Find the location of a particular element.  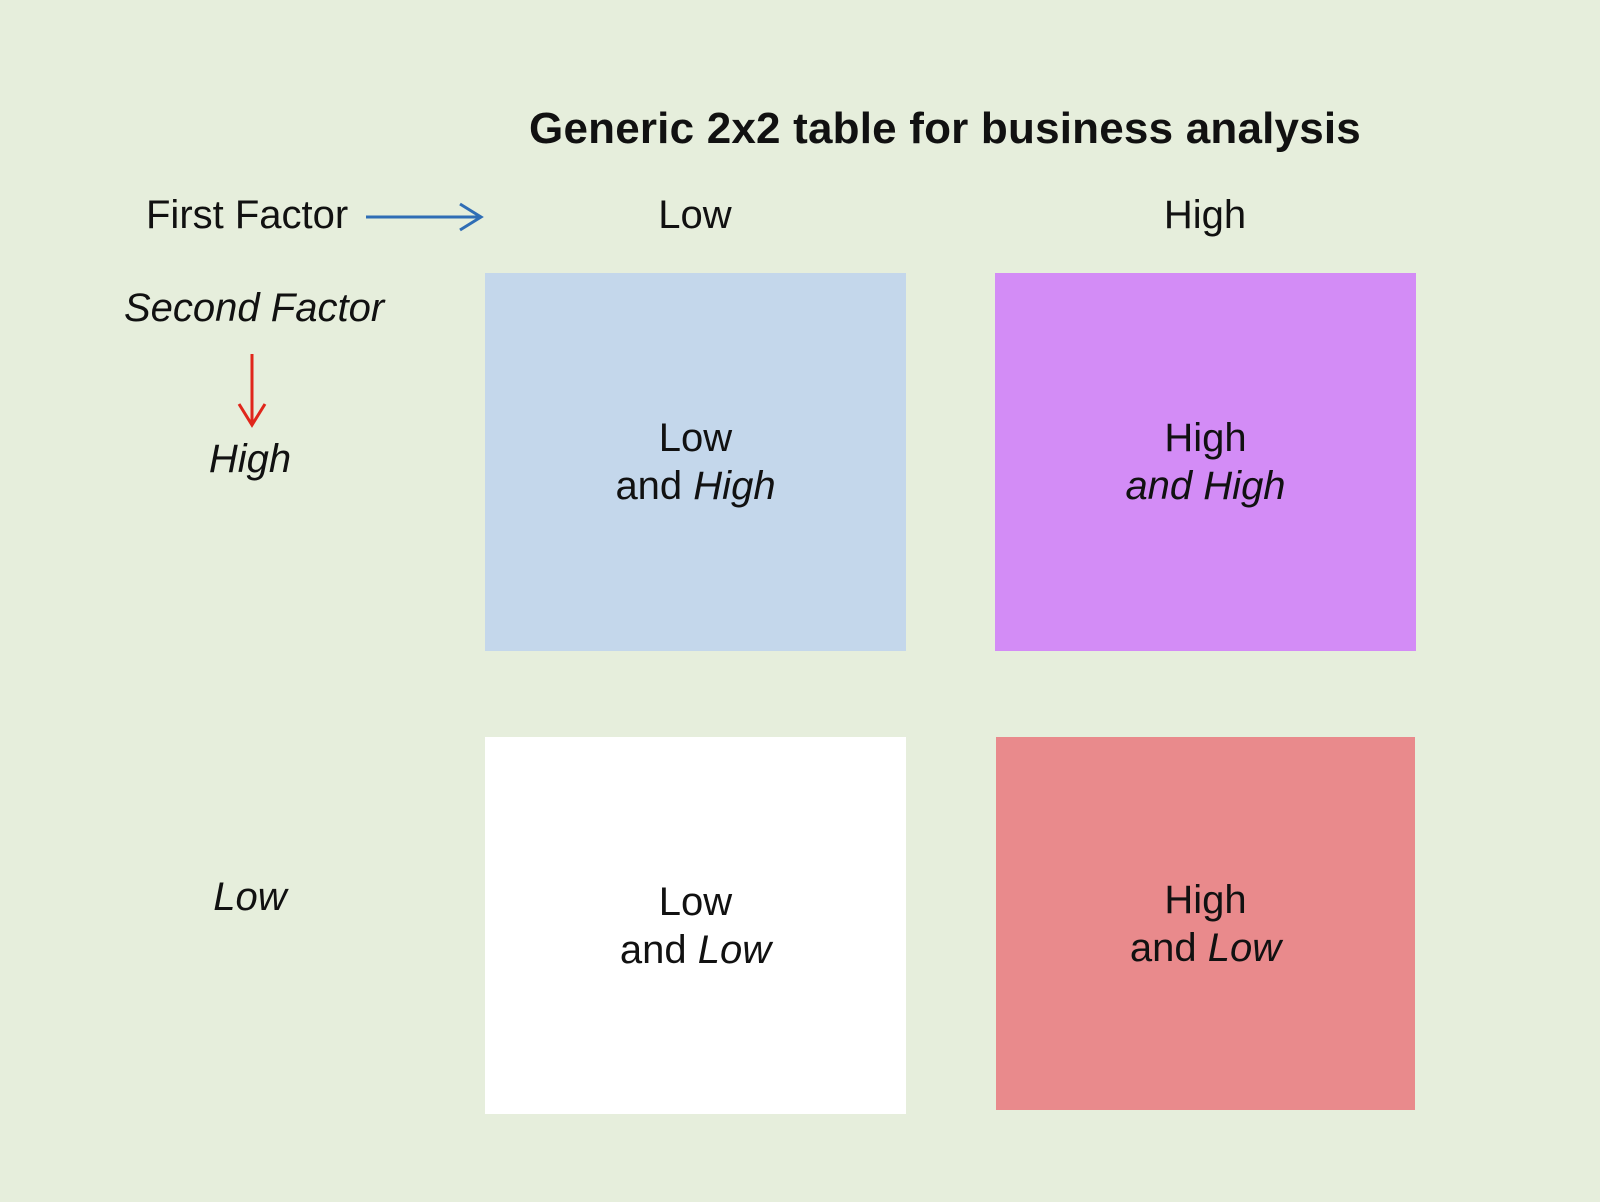

row-label-high: High is located at coordinates (250, 459).